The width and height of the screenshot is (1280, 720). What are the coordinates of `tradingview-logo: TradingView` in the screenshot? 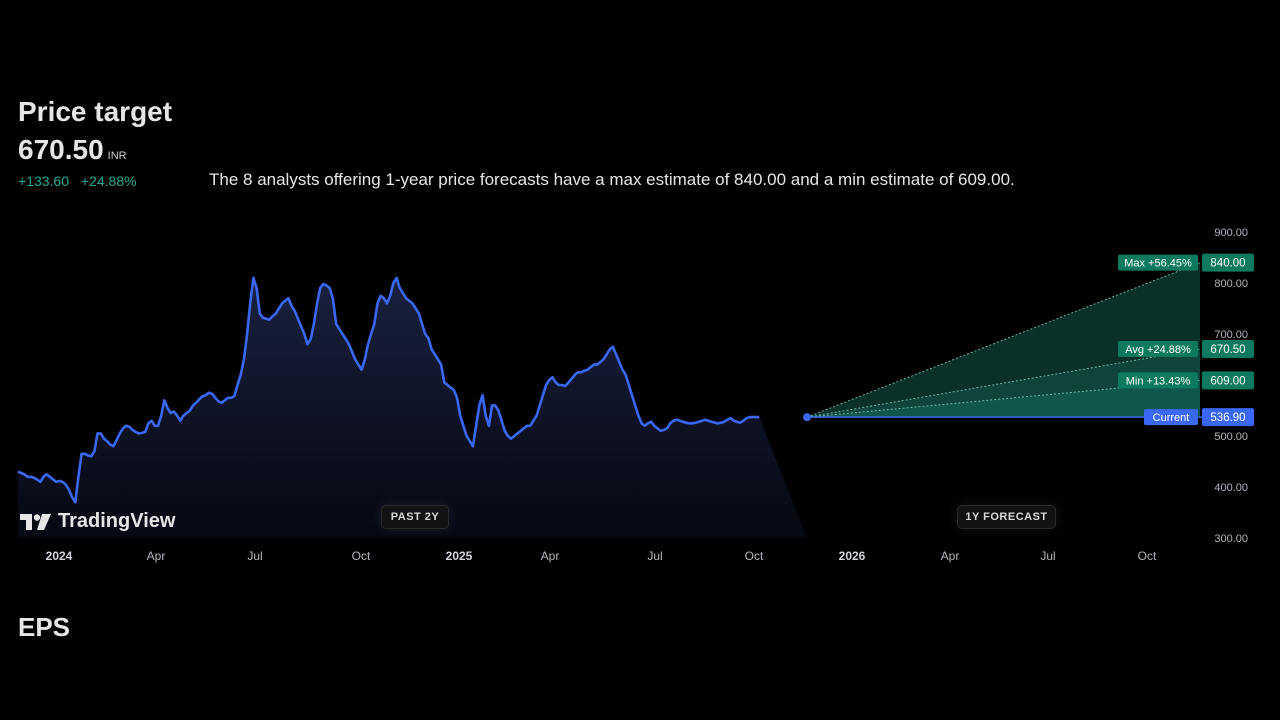 It's located at (97, 521).